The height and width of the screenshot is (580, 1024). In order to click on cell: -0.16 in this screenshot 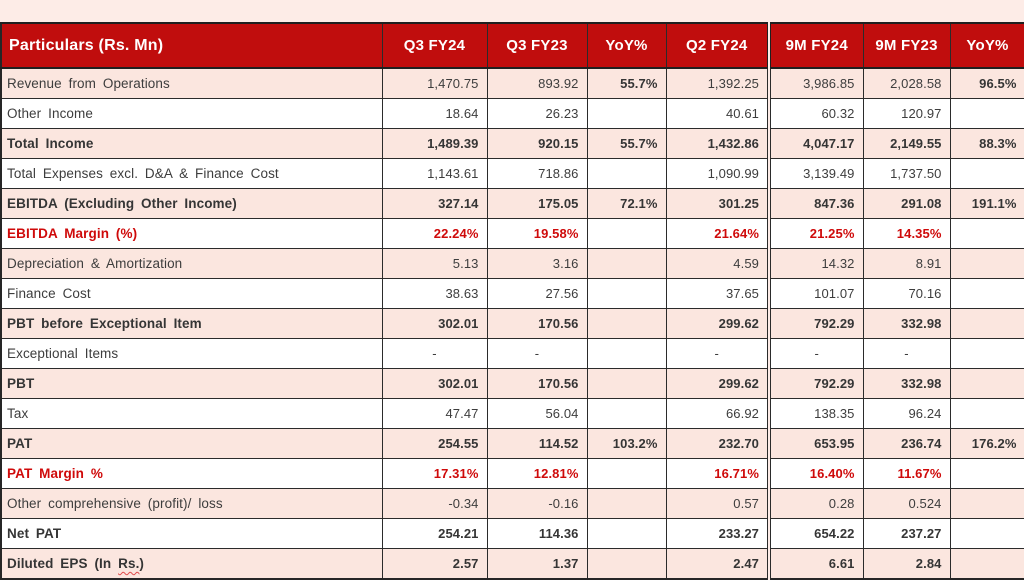, I will do `click(537, 503)`.